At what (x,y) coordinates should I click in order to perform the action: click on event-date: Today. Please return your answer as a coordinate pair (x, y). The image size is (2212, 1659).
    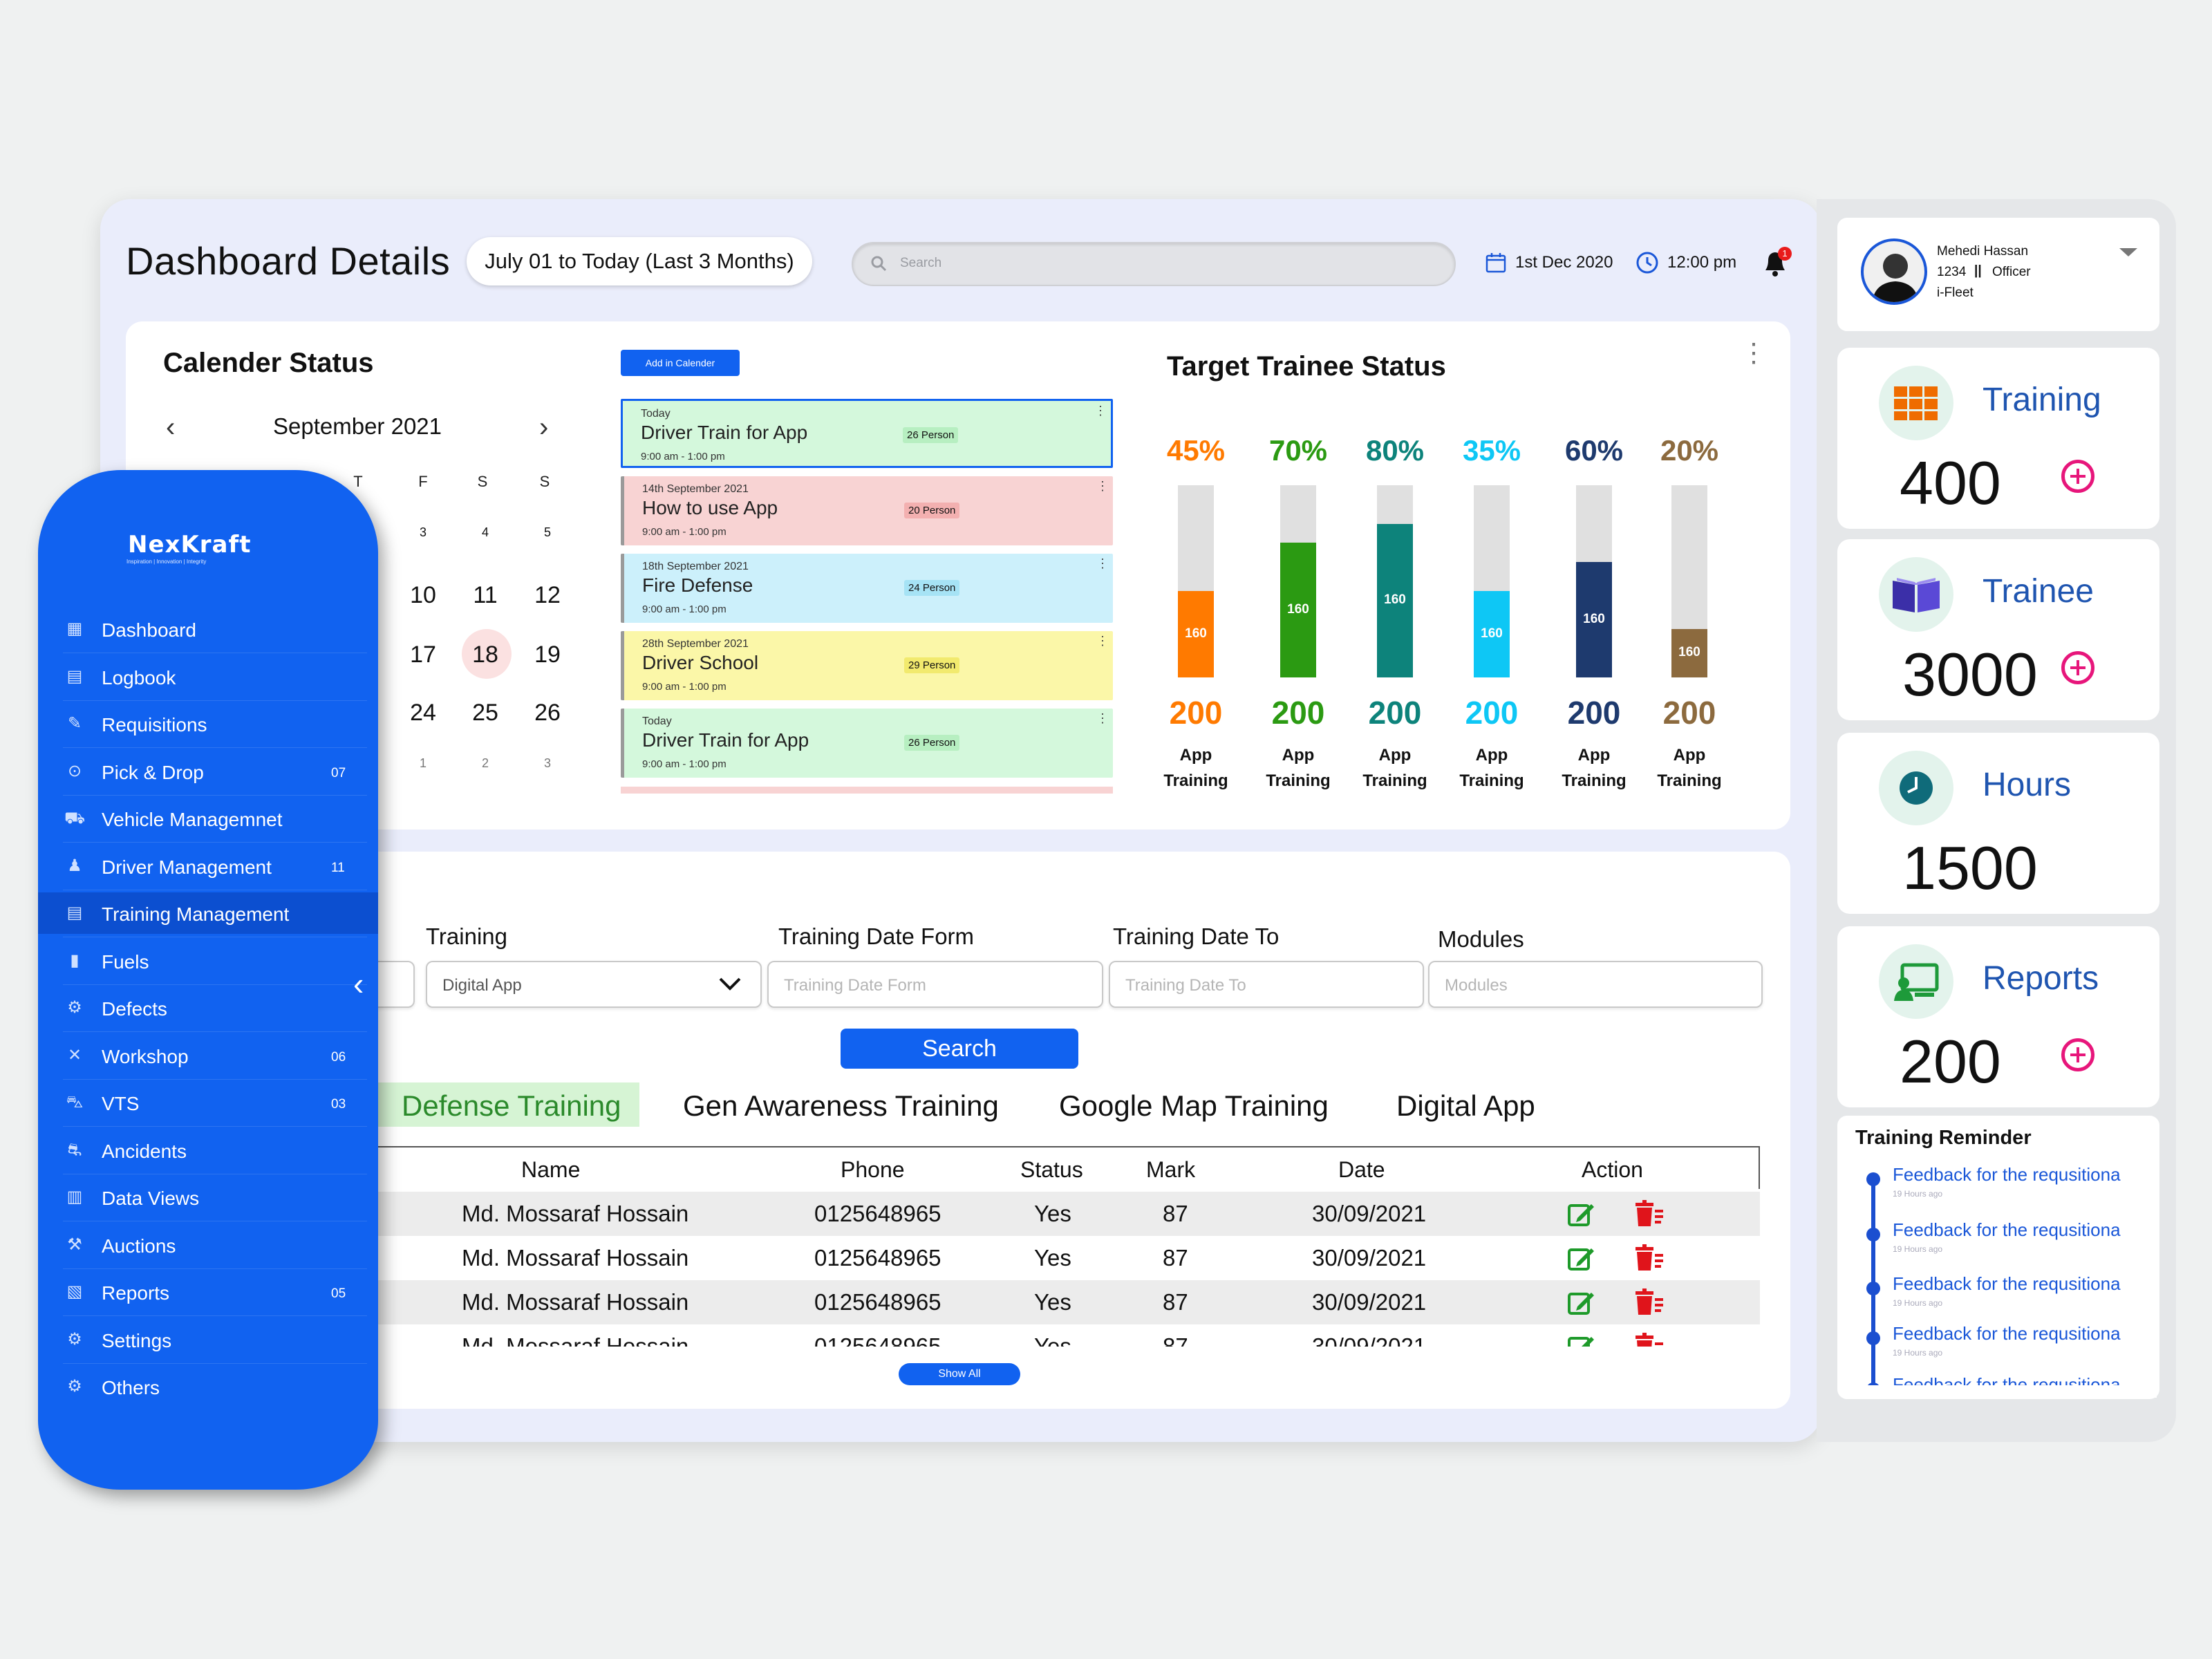
    Looking at the image, I should click on (657, 721).